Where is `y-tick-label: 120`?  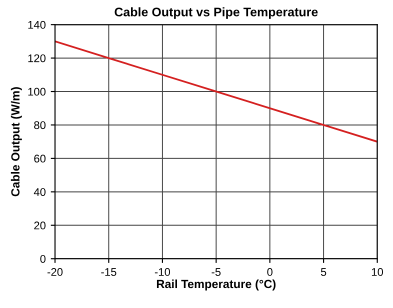 y-tick-label: 120 is located at coordinates (37, 58).